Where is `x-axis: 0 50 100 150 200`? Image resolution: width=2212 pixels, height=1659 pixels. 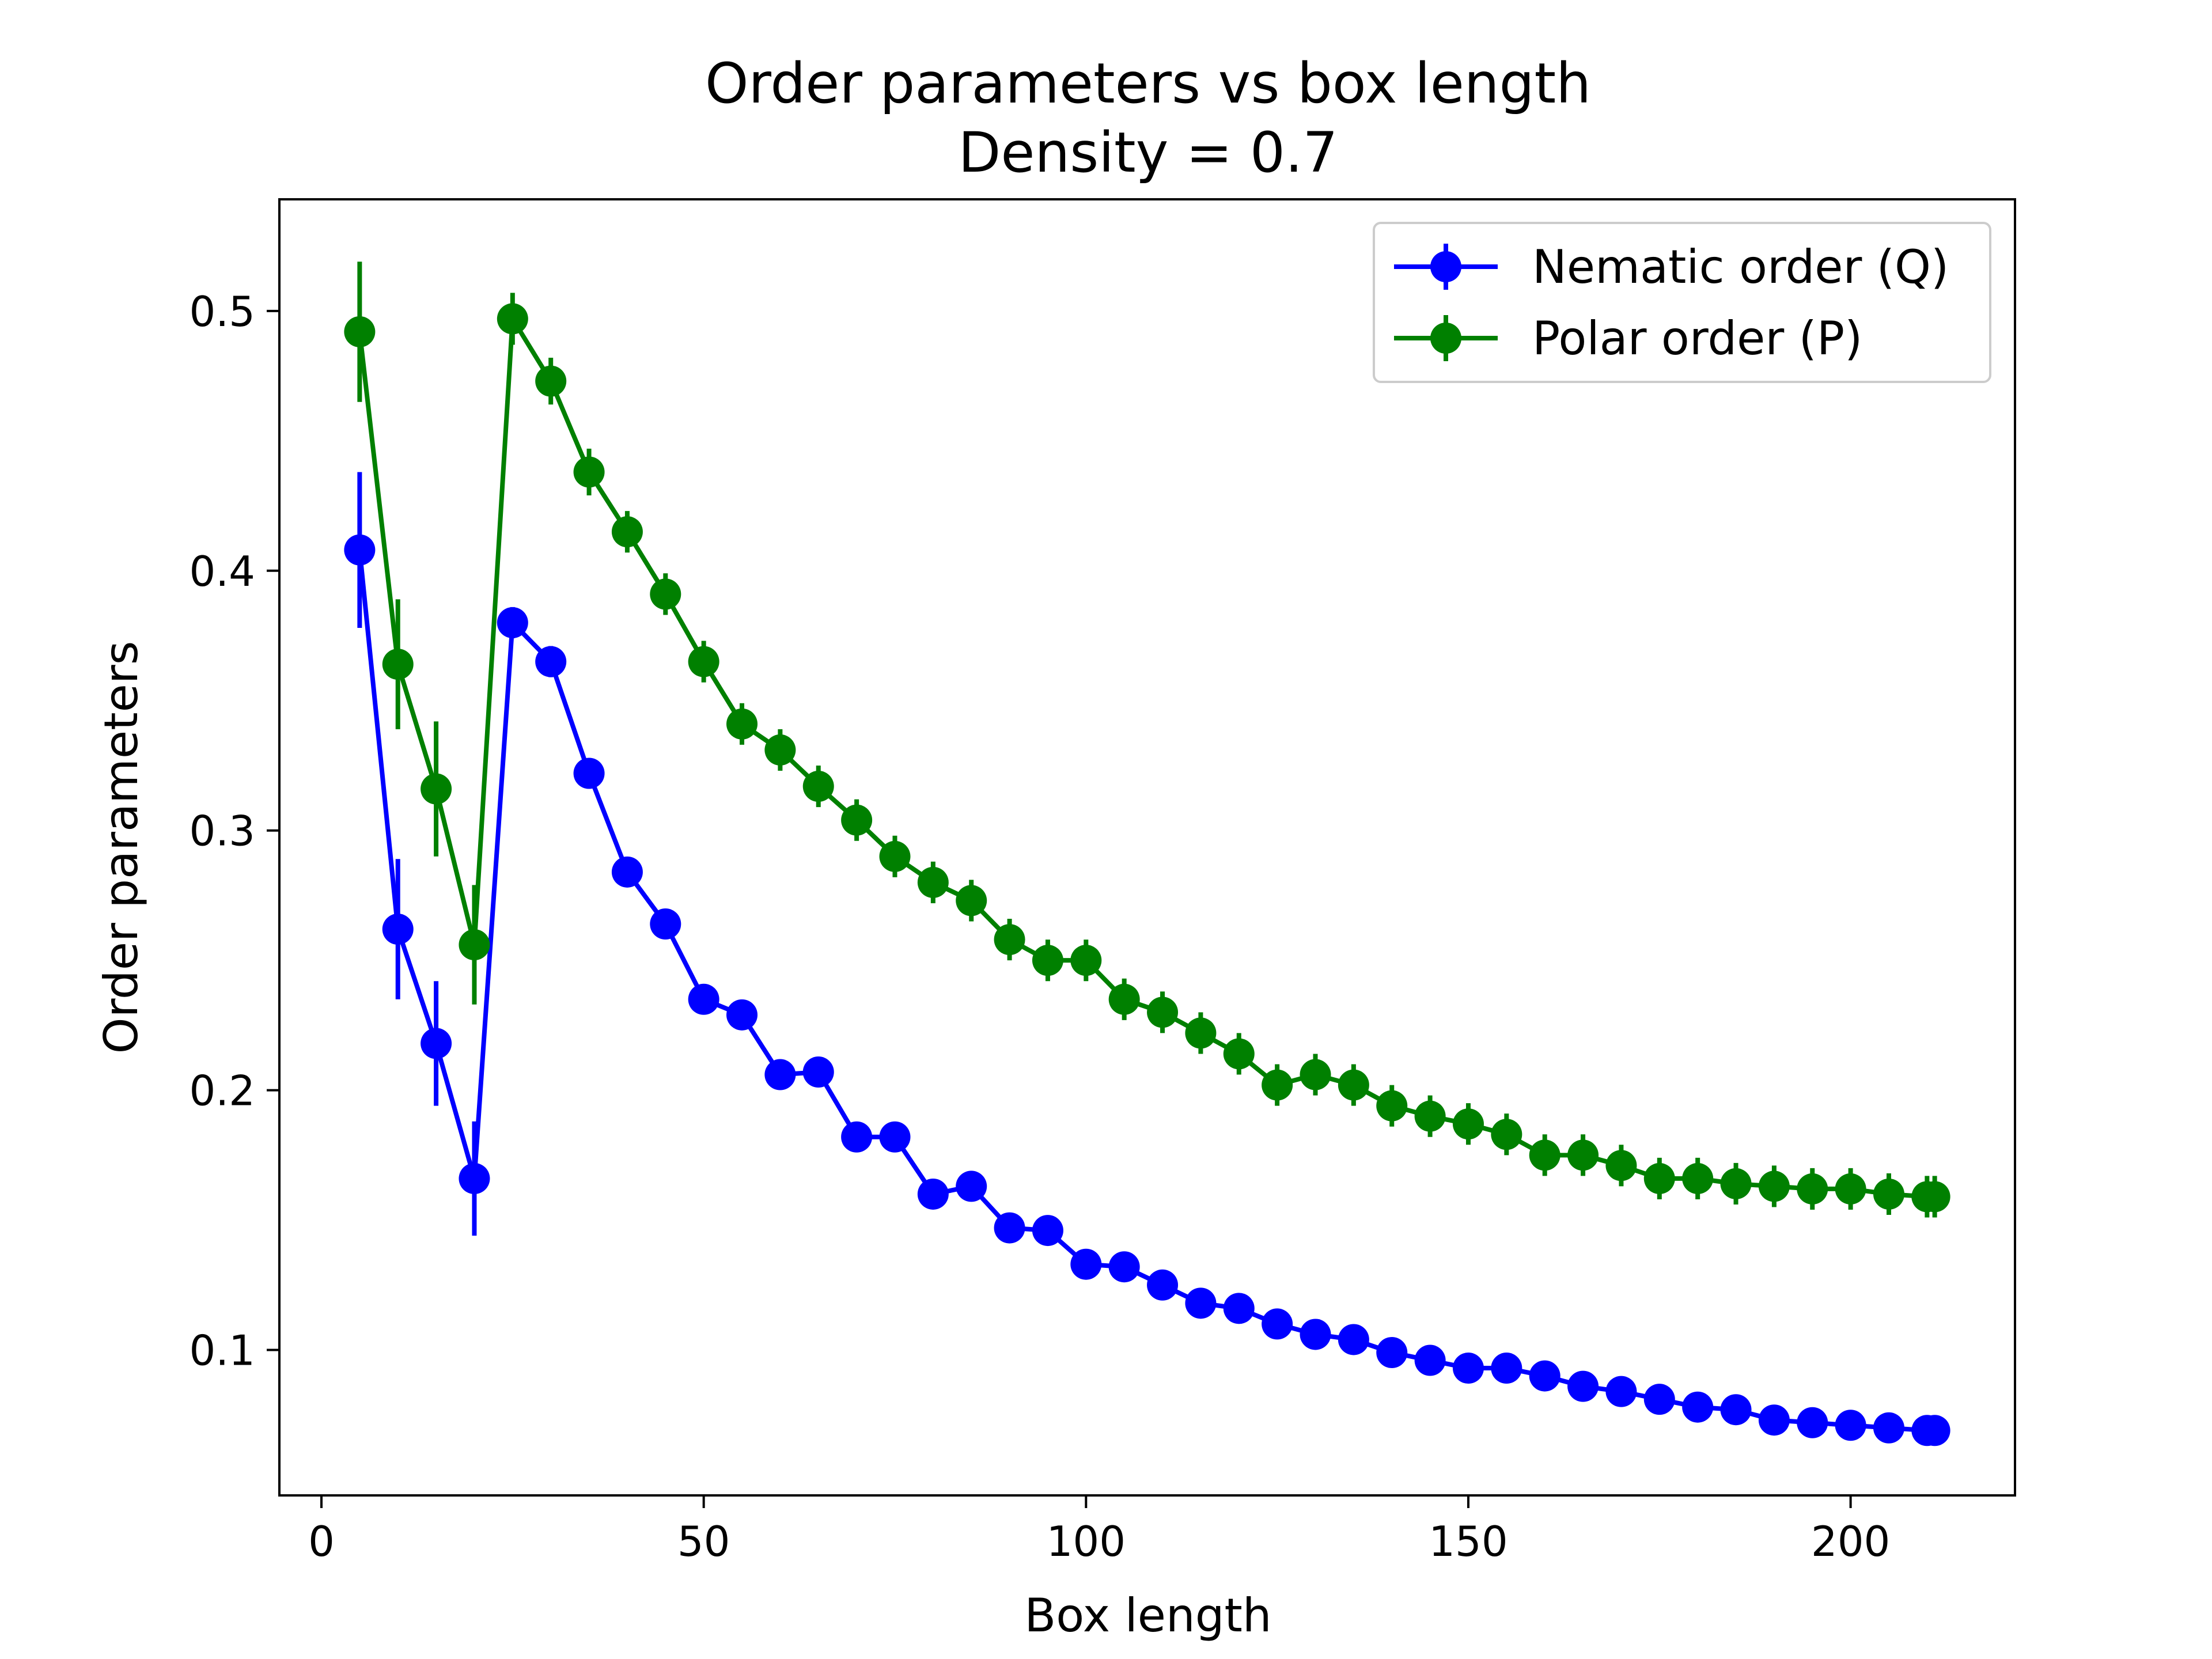 x-axis: 0 50 100 150 200 is located at coordinates (1099, 1530).